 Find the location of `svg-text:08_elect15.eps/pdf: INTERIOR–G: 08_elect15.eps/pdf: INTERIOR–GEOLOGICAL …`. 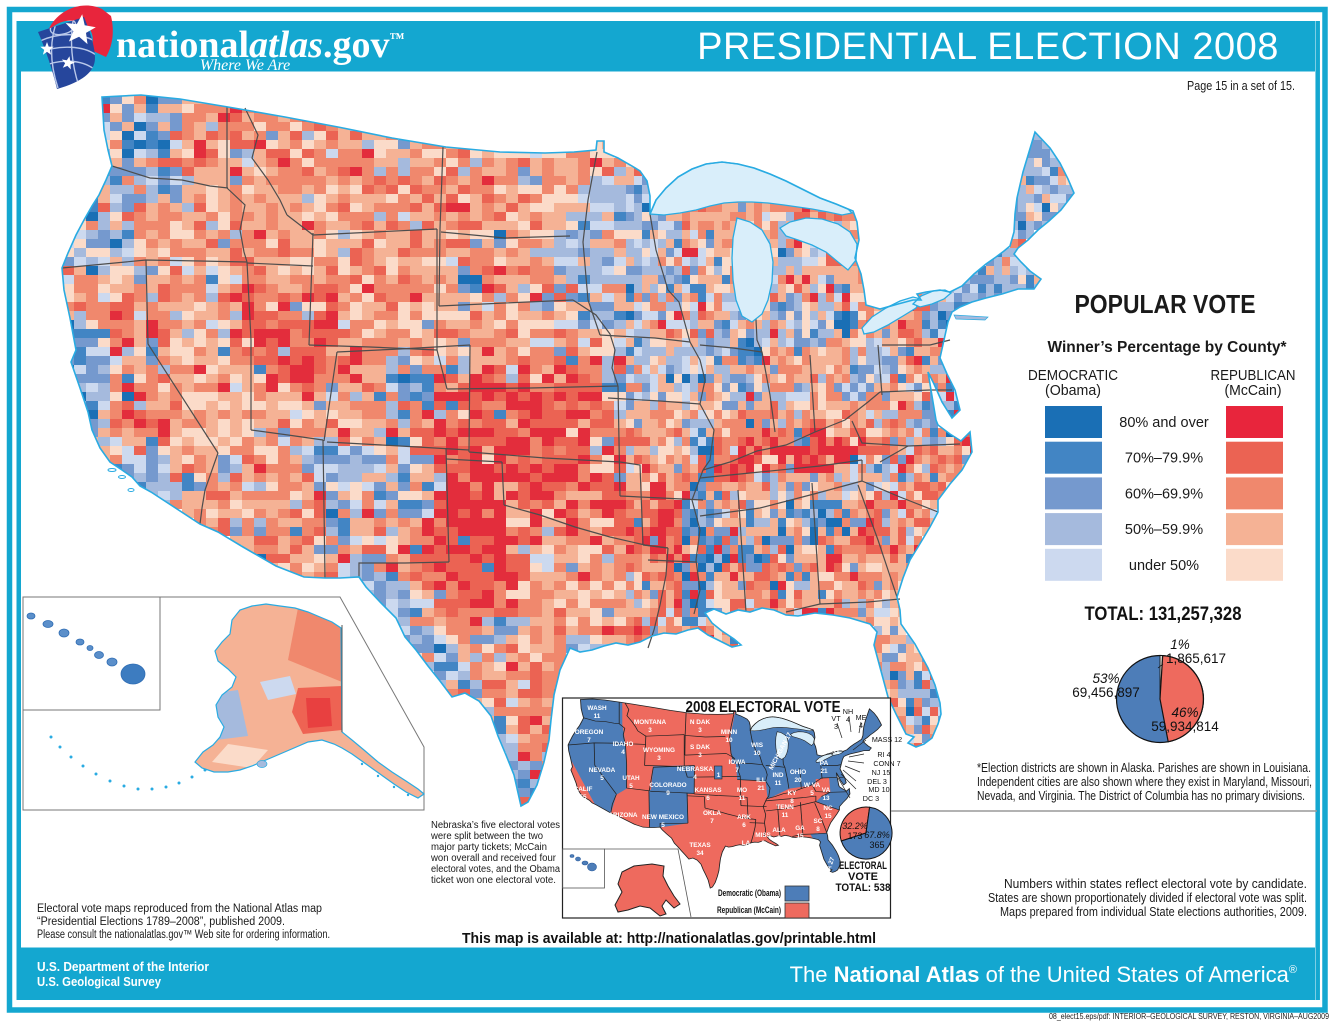

svg-text:08_elect15.eps/pdf: INTERIOR–G: 08_elect15.eps/pdf: INTERIOR–GEOLOGICAL … is located at coordinates (1189, 1016).